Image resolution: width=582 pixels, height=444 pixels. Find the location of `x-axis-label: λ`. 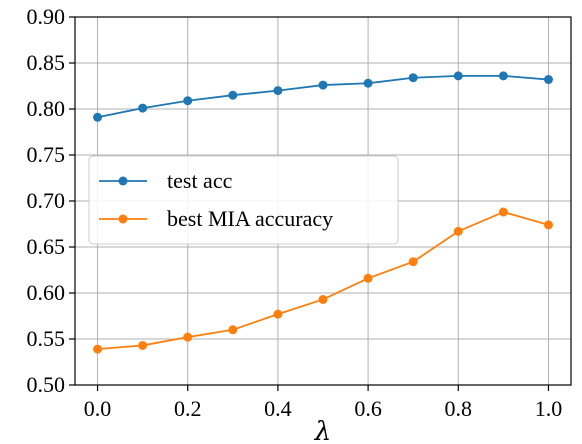

x-axis-label: λ is located at coordinates (322, 430).